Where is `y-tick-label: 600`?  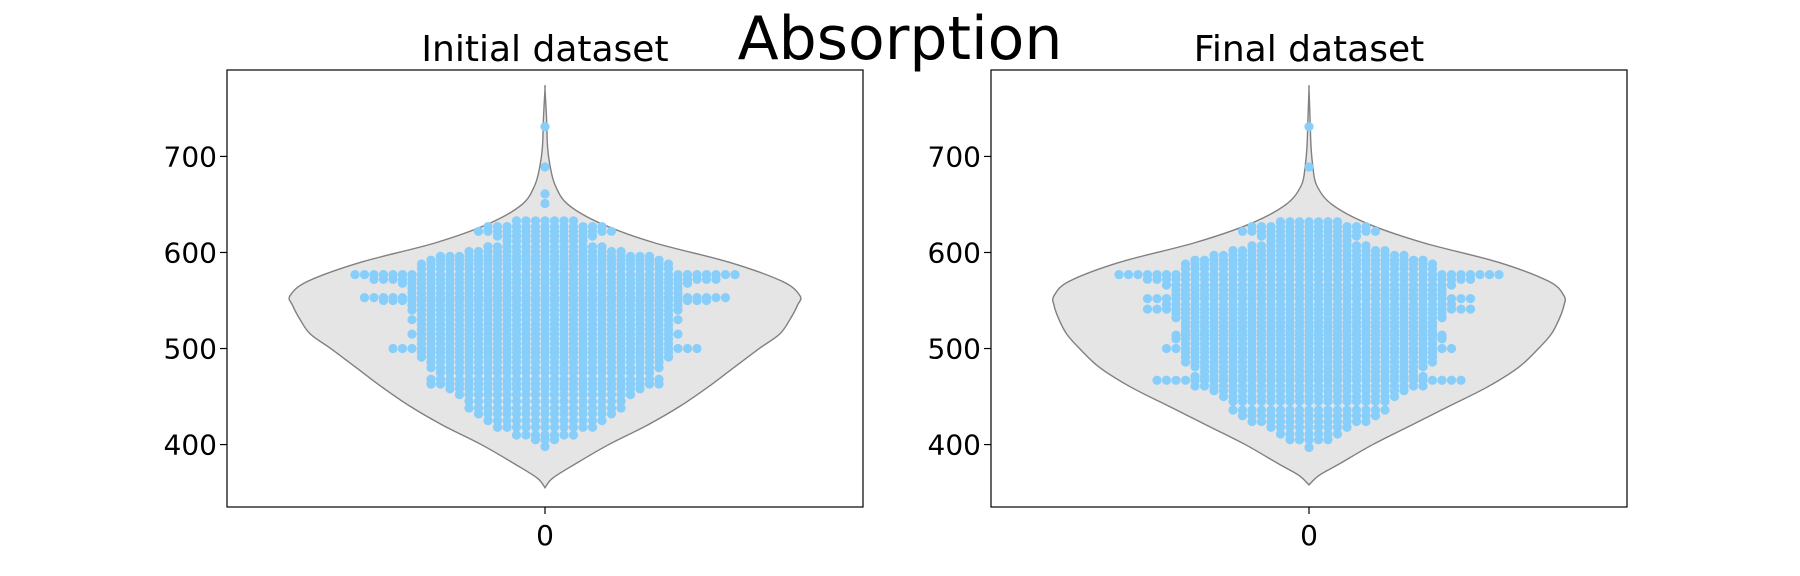 y-tick-label: 600 is located at coordinates (190, 252).